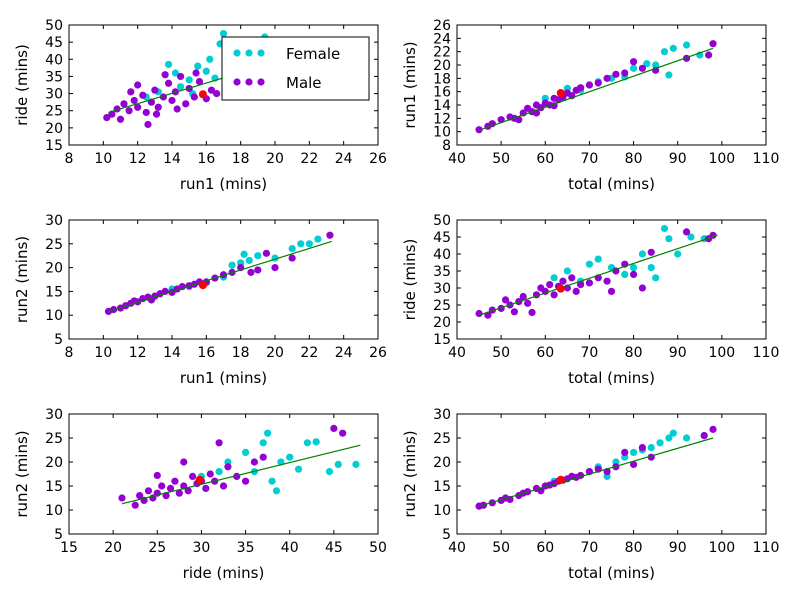 This screenshot has height=600, width=800. Describe the element at coordinates (442, 26) in the screenshot. I see `y-tick-label: 26` at that location.